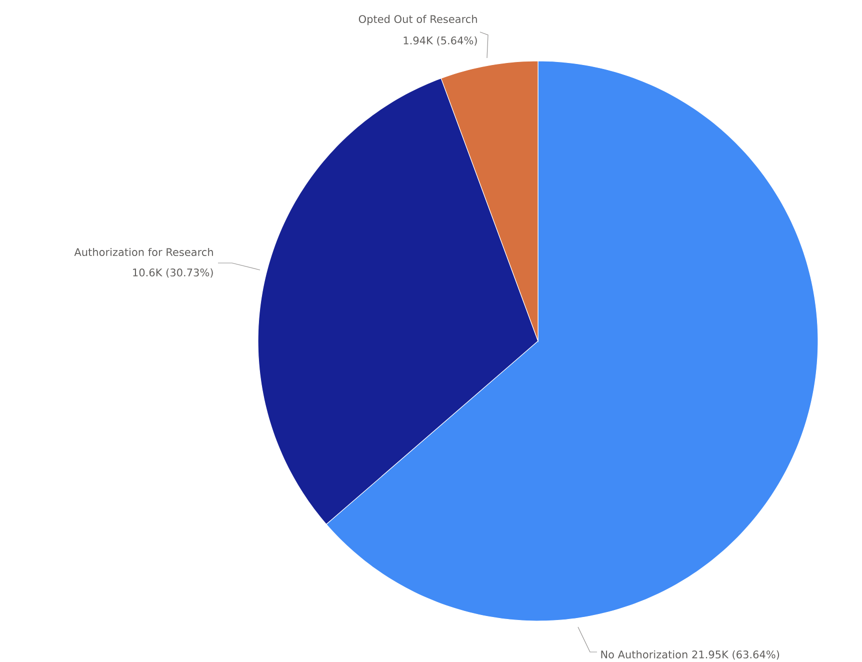 The height and width of the screenshot is (662, 862). What do you see at coordinates (173, 273) in the screenshot?
I see `data-label: 10.6K (30.73%)` at bounding box center [173, 273].